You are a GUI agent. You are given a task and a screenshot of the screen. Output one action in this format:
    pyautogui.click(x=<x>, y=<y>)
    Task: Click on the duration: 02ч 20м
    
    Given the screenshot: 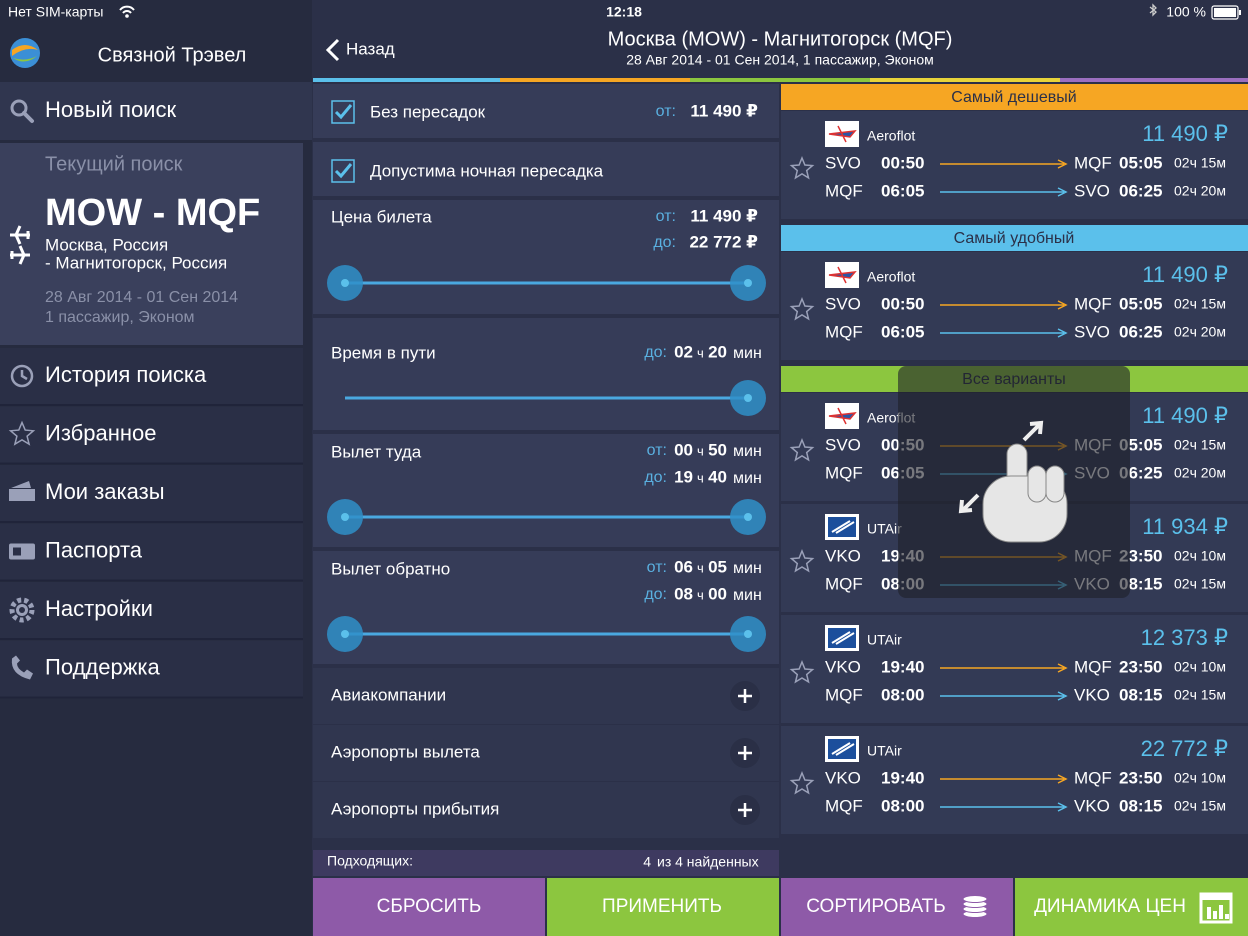 What is the action you would take?
    pyautogui.click(x=1200, y=191)
    